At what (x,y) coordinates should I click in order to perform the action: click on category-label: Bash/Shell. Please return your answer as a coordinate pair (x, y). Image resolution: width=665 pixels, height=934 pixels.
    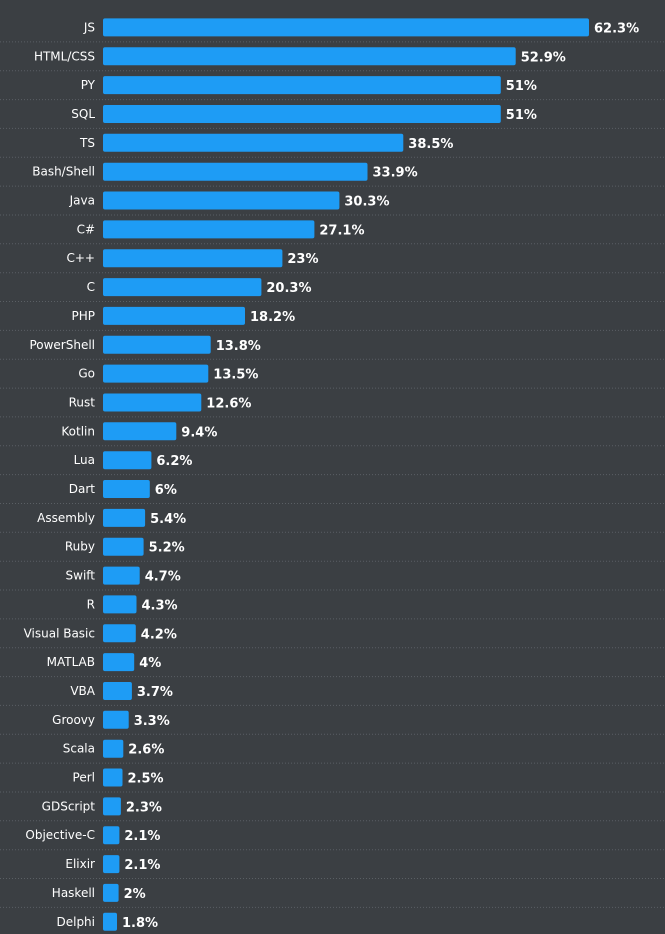
    Looking at the image, I should click on (63, 172).